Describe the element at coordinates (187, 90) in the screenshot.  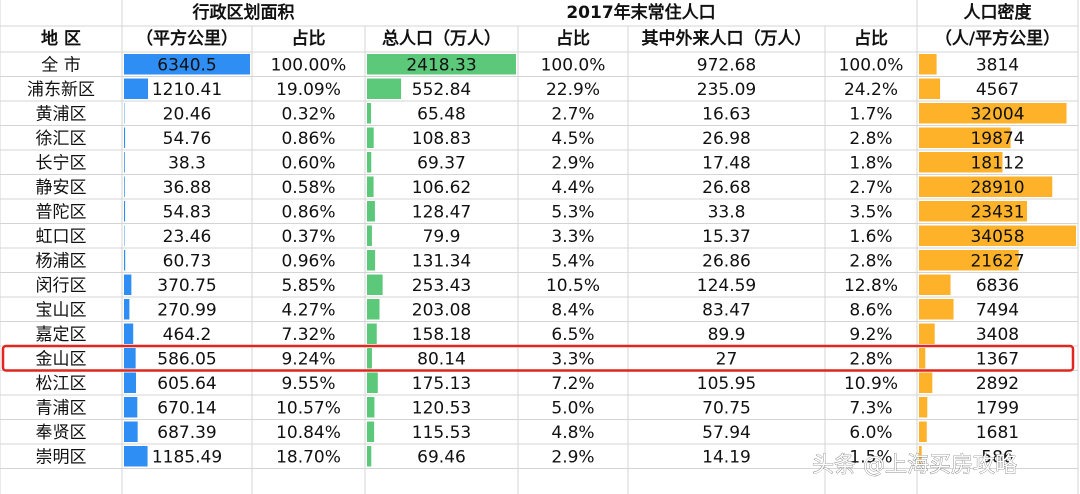
I see `cell: 1210.41` at that location.